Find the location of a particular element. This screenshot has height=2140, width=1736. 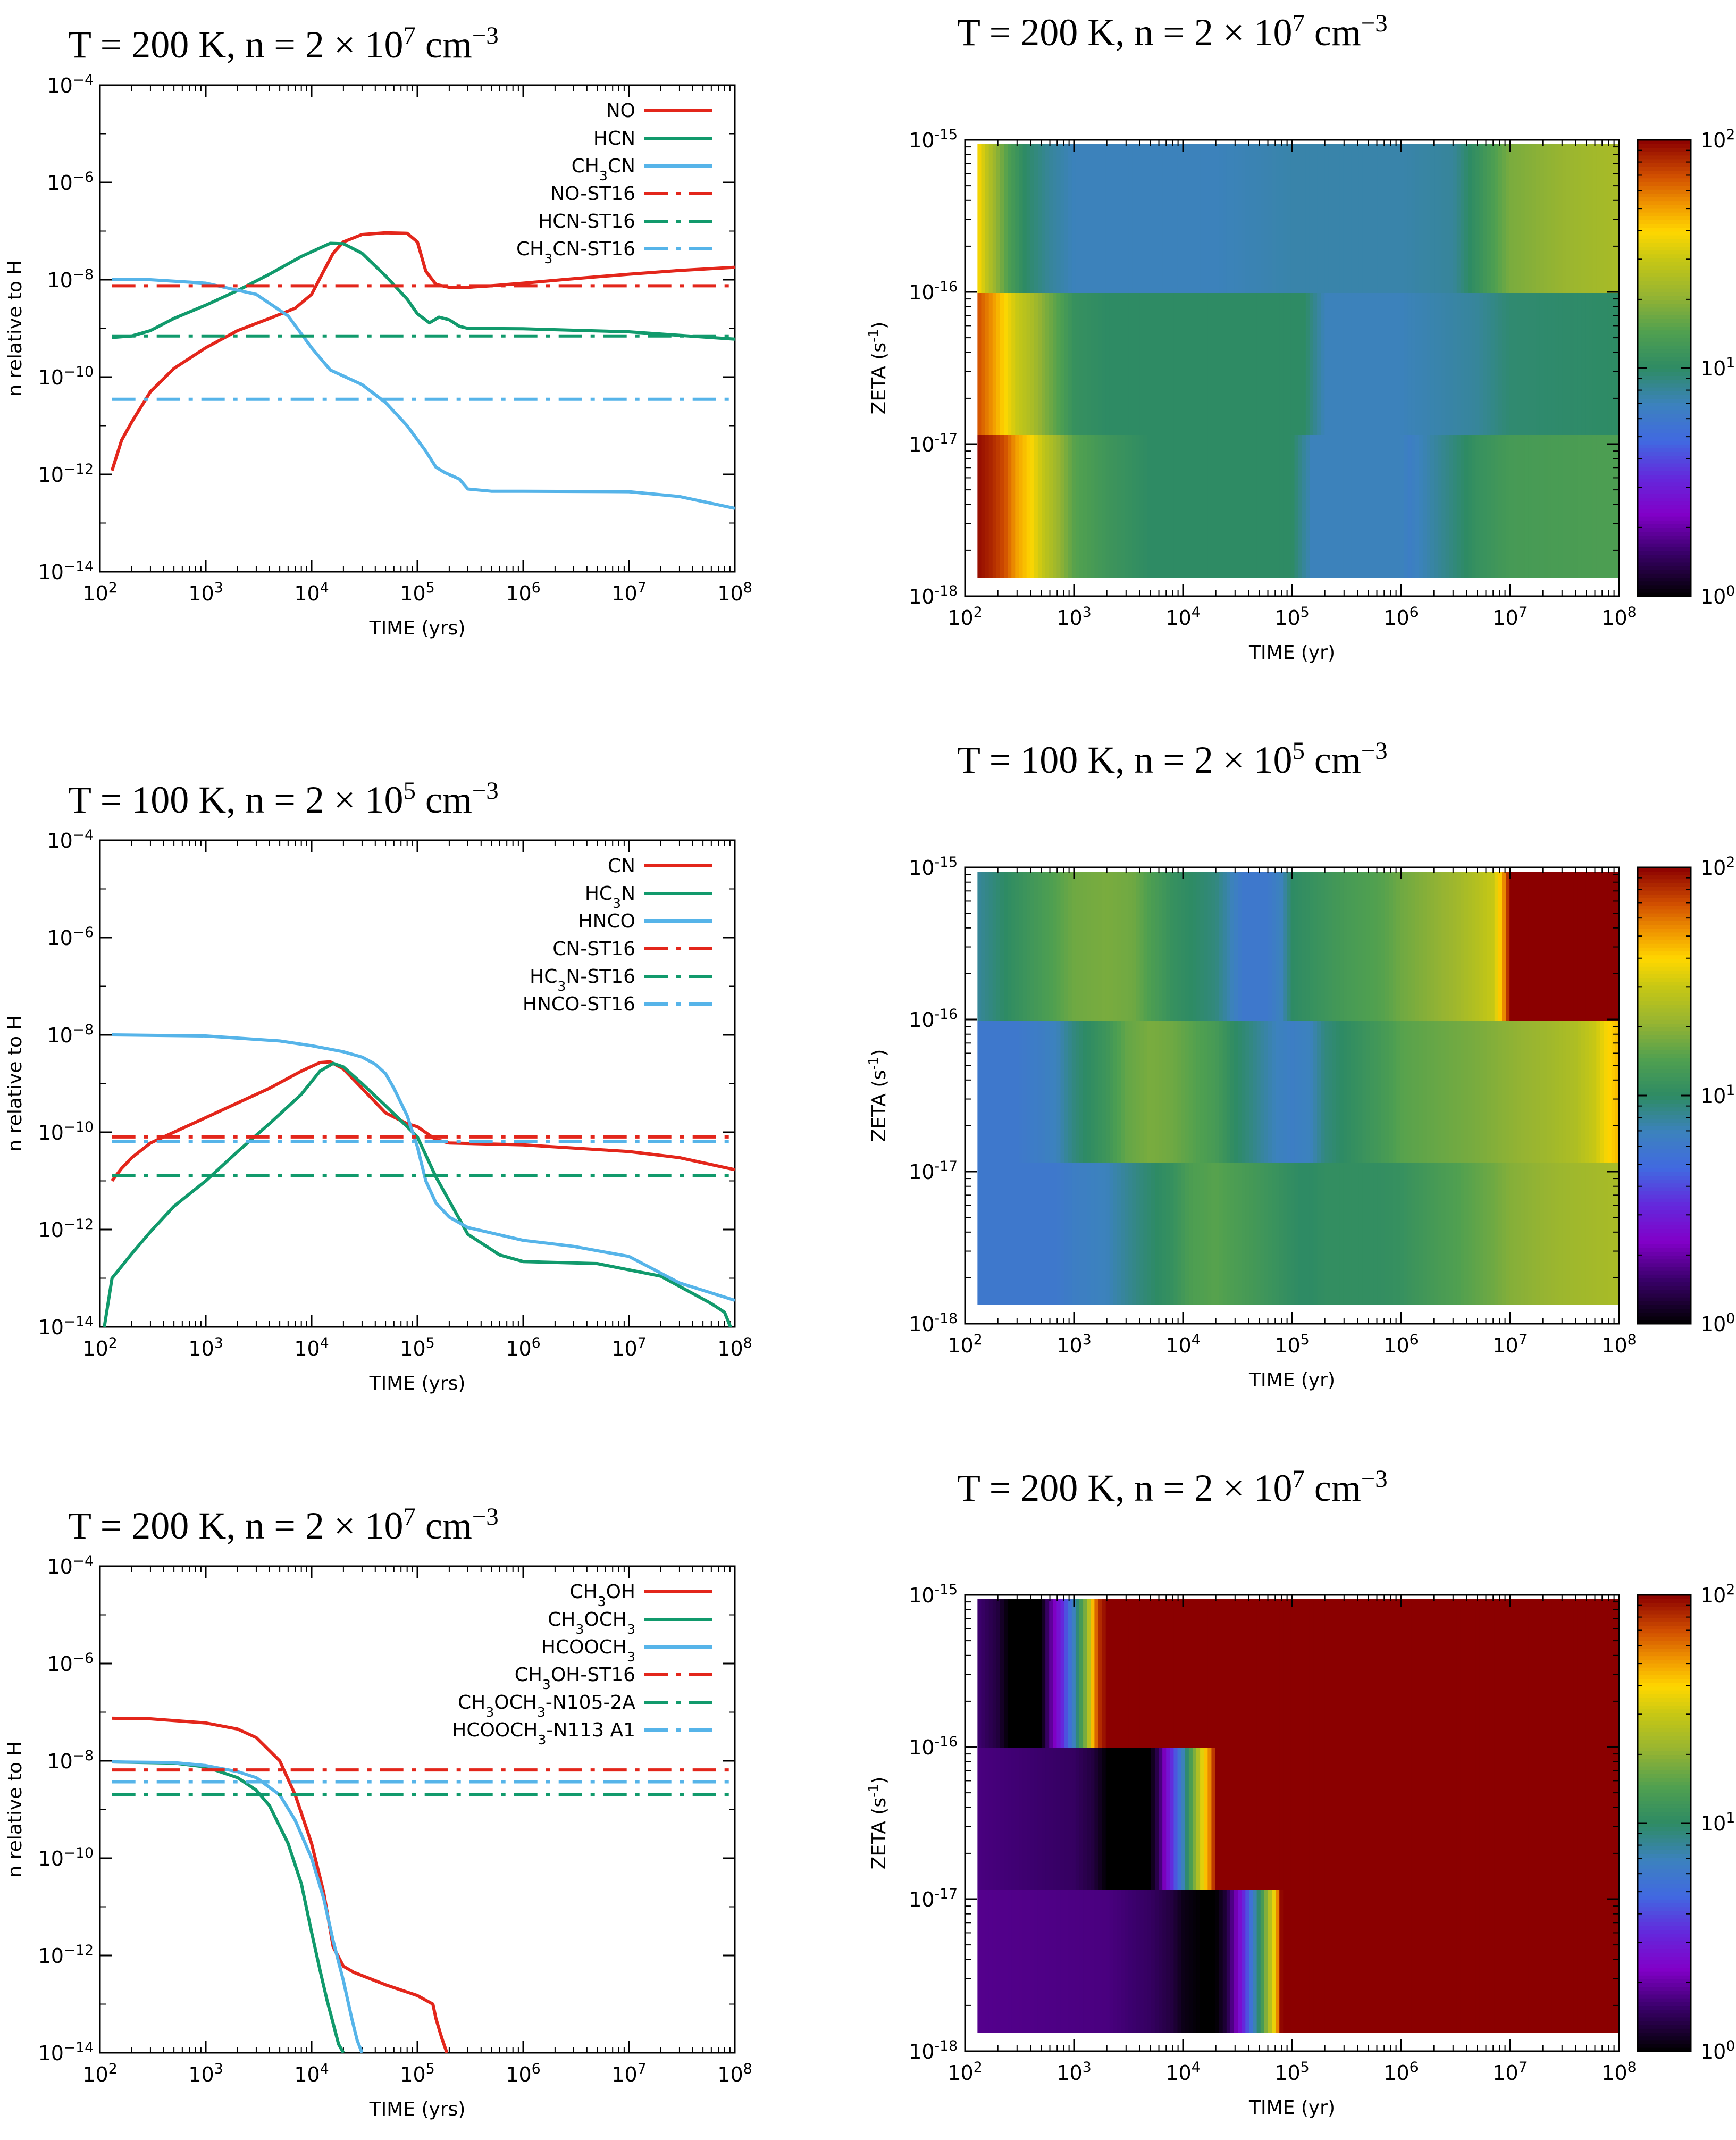

heatmap-cells is located at coordinates (1298, 1088).